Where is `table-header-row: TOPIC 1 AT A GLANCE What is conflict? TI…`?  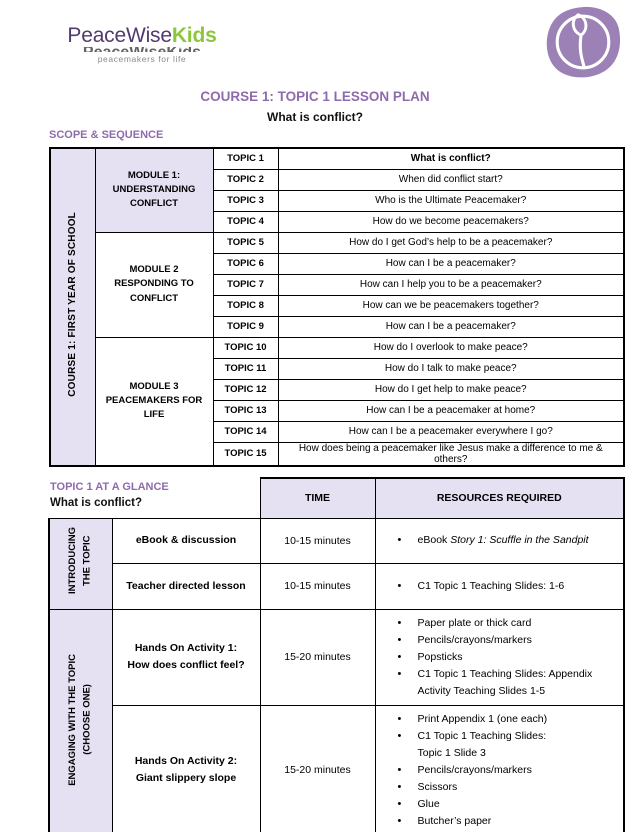
table-header-row: TOPIC 1 AT A GLANCE What is conflict? TI… is located at coordinates (337, 498).